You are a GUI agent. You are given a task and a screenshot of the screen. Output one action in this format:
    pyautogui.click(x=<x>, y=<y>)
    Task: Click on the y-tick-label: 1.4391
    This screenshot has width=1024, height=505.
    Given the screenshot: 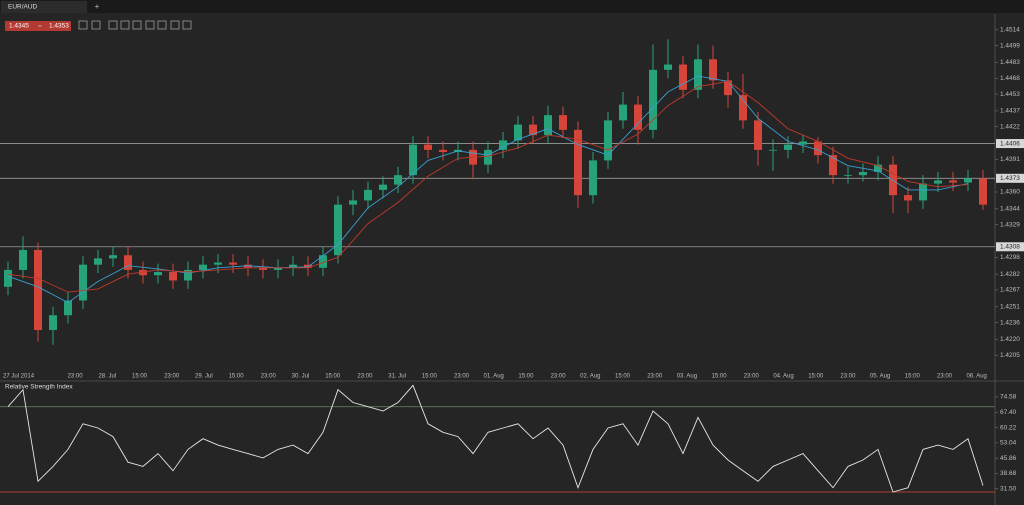 What is the action you would take?
    pyautogui.click(x=1010, y=159)
    